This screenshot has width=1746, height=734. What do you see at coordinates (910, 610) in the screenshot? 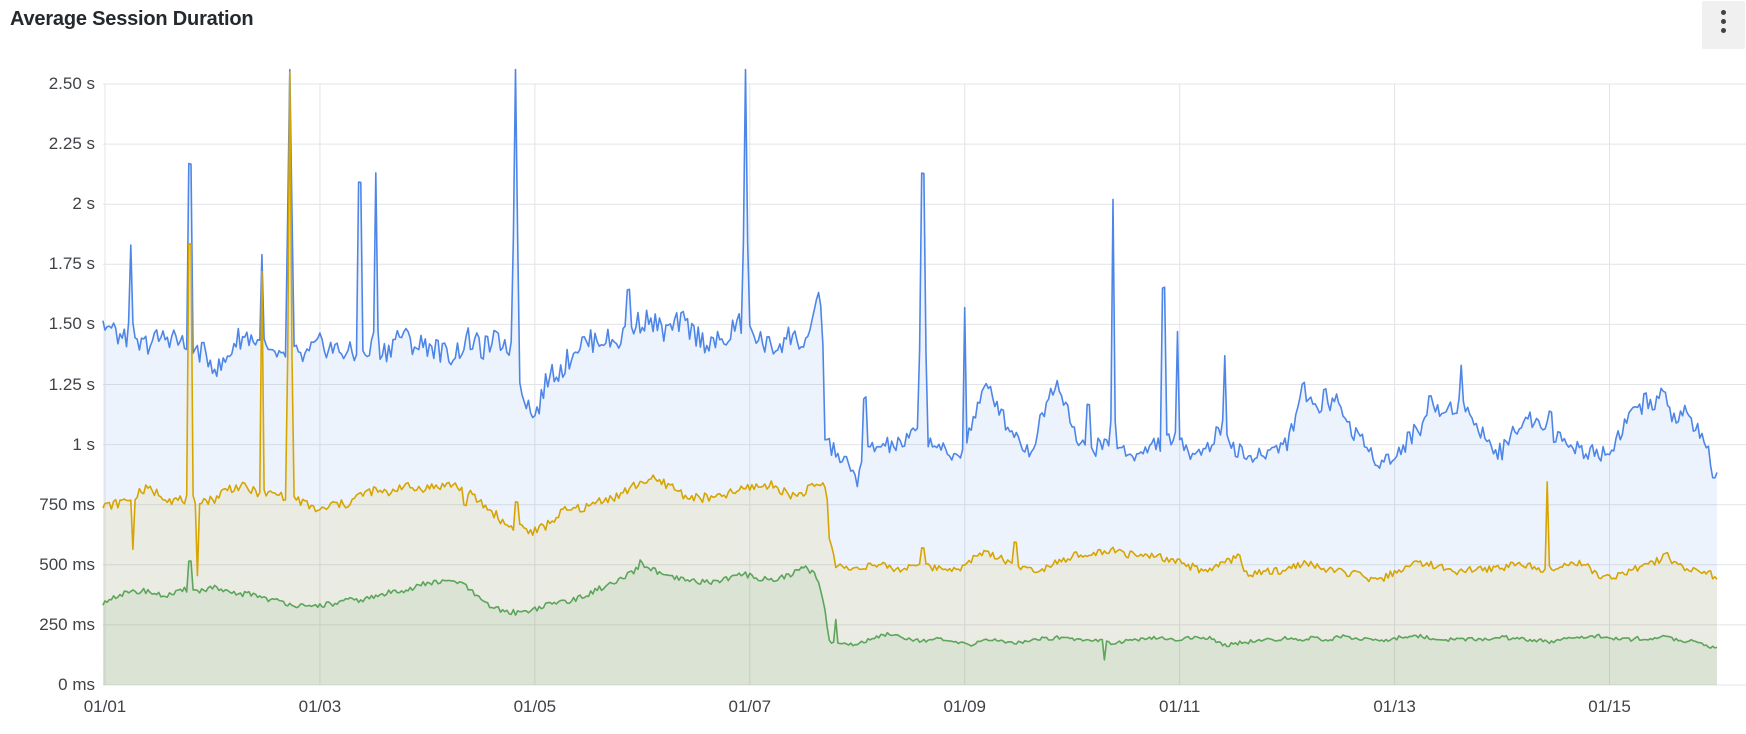
I see `series-green-line` at bounding box center [910, 610].